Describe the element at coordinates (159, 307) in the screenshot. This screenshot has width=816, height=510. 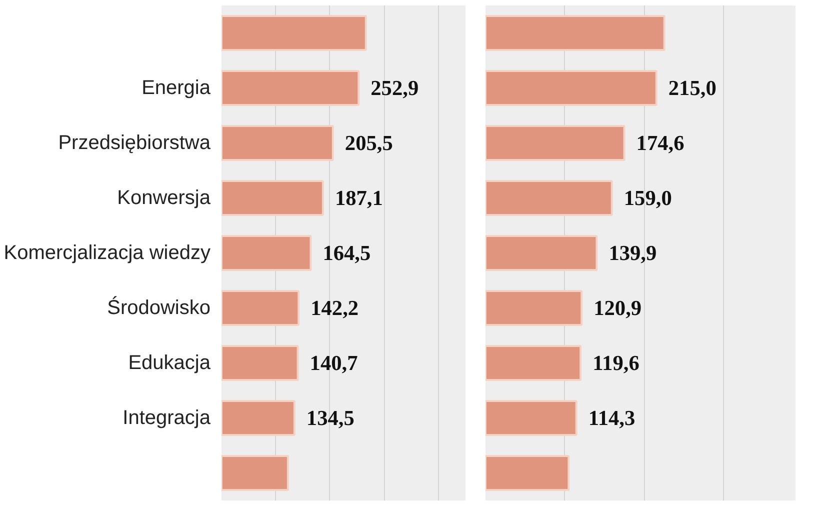
I see `y-tick-label: Środowisko` at that location.